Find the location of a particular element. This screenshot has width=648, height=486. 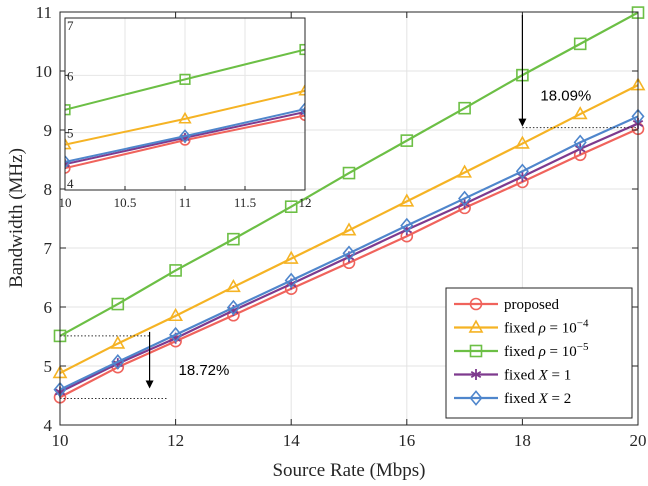

legend-label: fixed ρ = 10−5 is located at coordinates (546, 350).